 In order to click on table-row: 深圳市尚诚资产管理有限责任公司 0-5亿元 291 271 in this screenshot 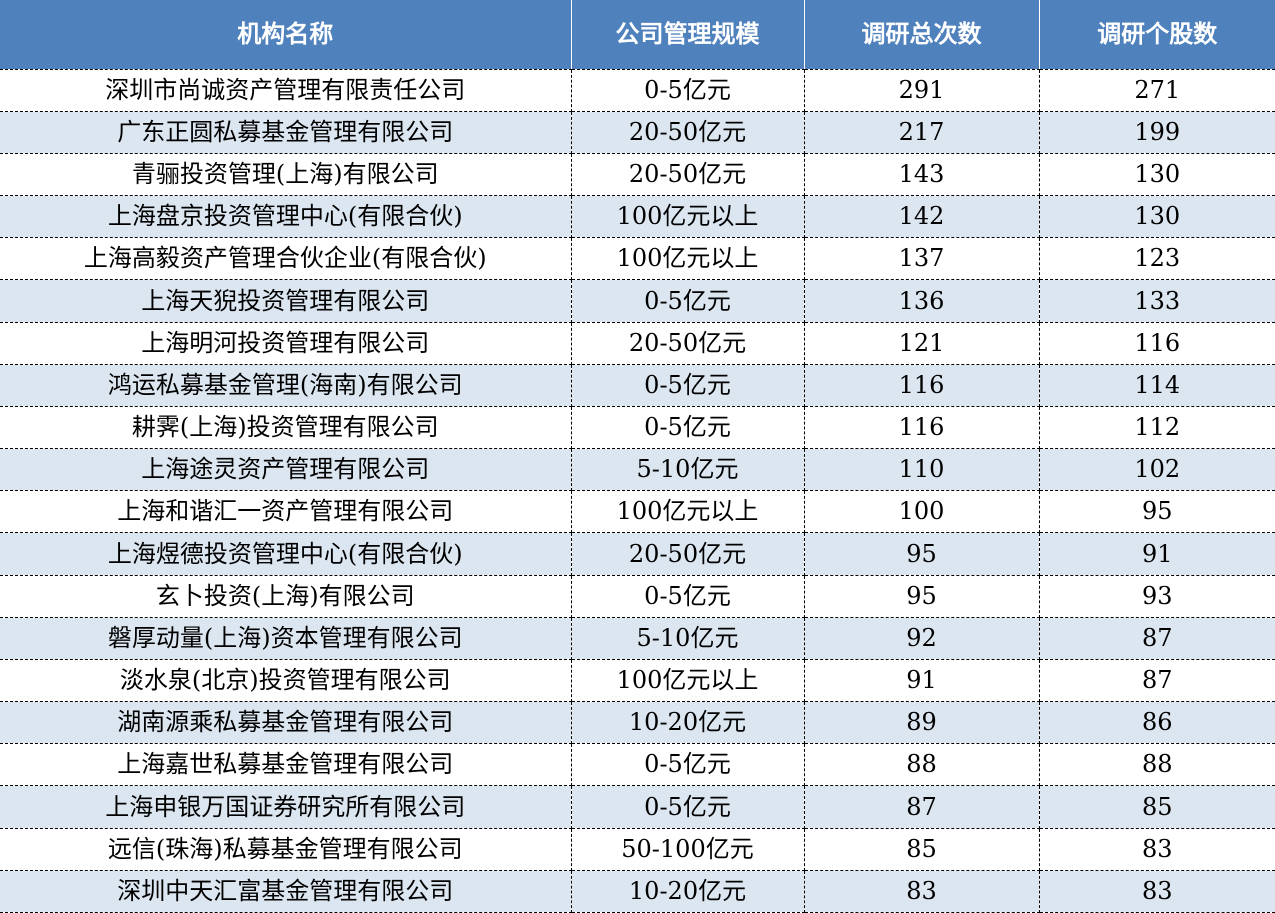, I will do `click(637, 90)`.